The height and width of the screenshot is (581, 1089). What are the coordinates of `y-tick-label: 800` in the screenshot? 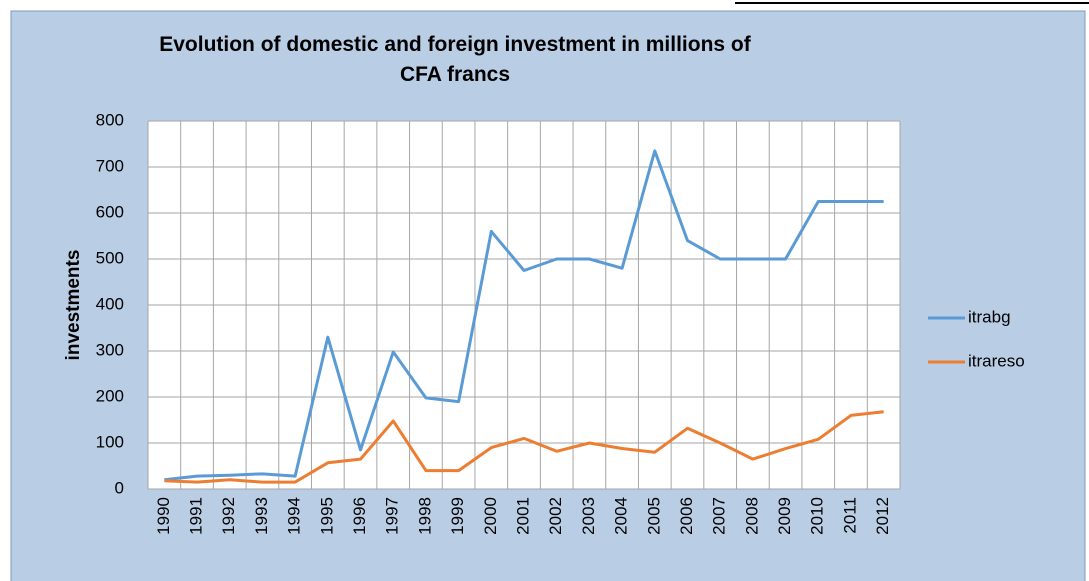 It's located at (110, 119).